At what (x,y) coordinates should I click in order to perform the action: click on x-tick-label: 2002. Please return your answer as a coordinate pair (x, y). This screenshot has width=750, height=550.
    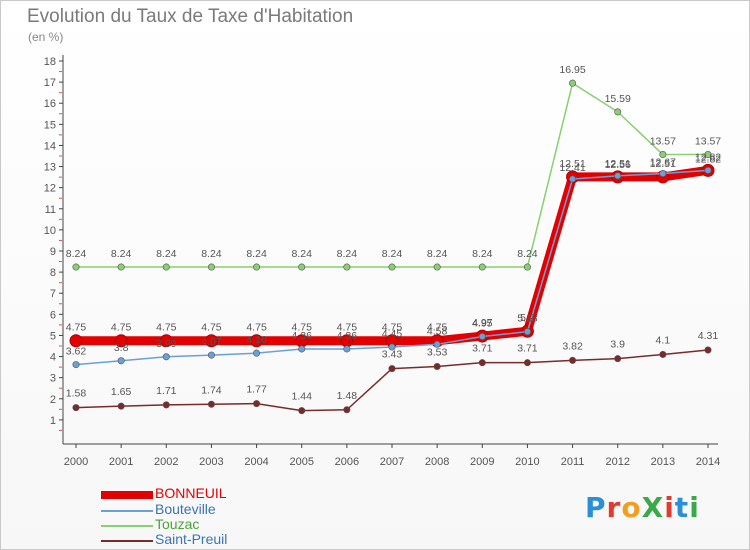
    Looking at the image, I should click on (166, 462).